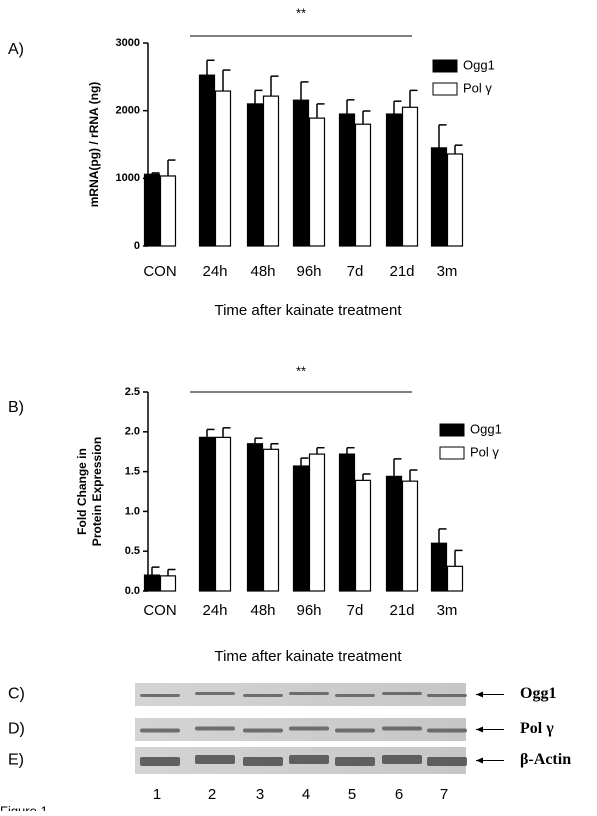 This screenshot has height=816, width=597. Describe the element at coordinates (97, 491) in the screenshot. I see `y-axis-label: Protein Expression` at that location.